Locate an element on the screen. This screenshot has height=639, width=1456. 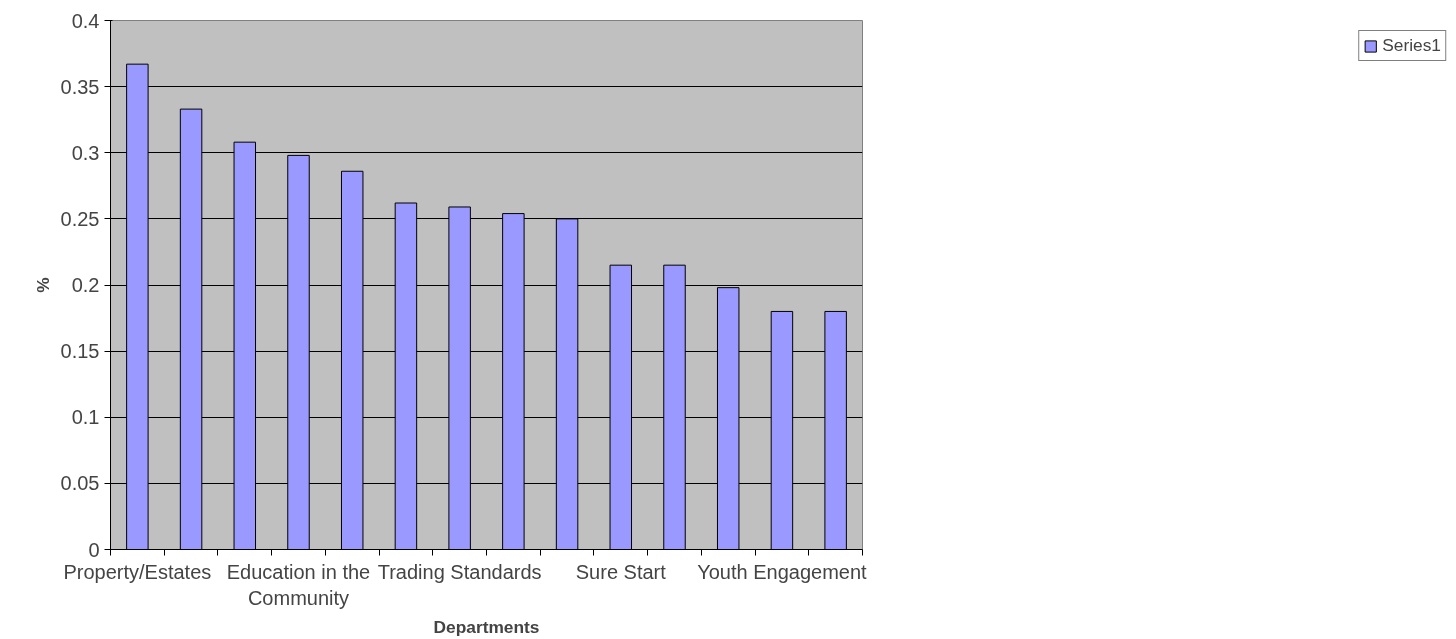
x-tick-label: Youth Engagement is located at coordinates (782, 571).